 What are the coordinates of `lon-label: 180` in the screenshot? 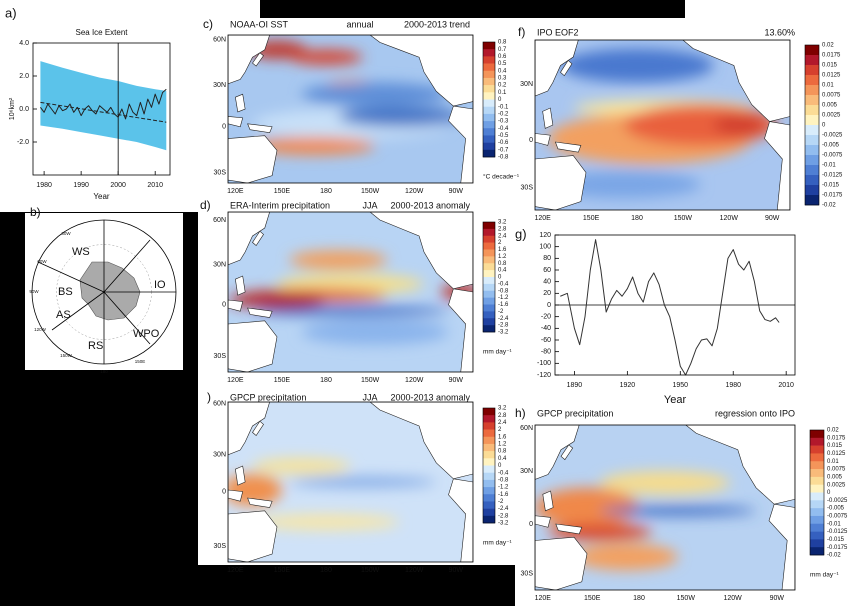 It's located at (326, 570).